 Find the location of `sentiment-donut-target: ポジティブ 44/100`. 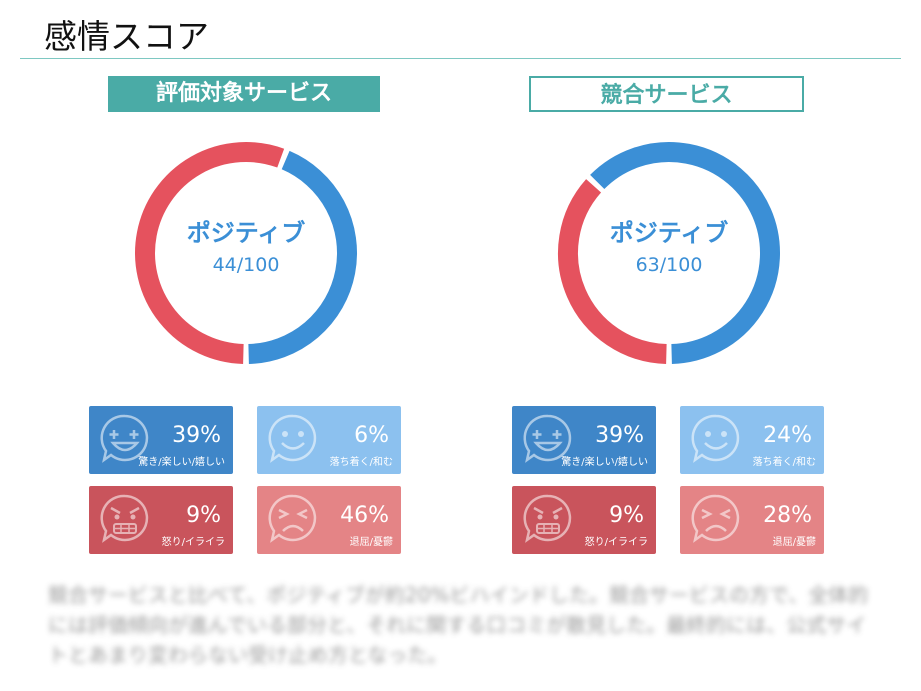

sentiment-donut-target: ポジティブ 44/100 is located at coordinates (246, 253).